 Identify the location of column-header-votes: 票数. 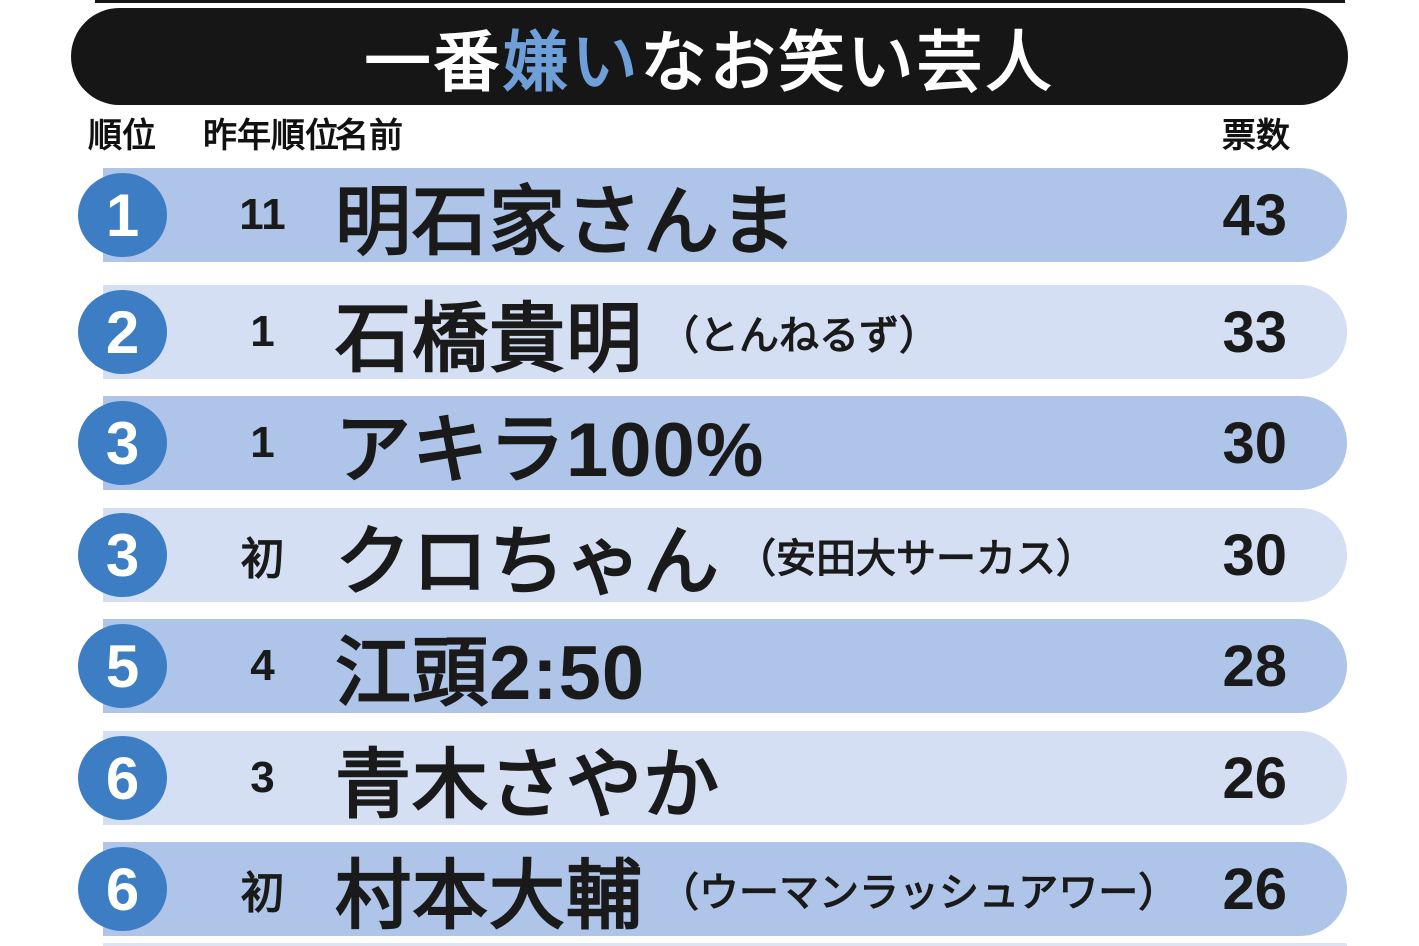
(1256, 136).